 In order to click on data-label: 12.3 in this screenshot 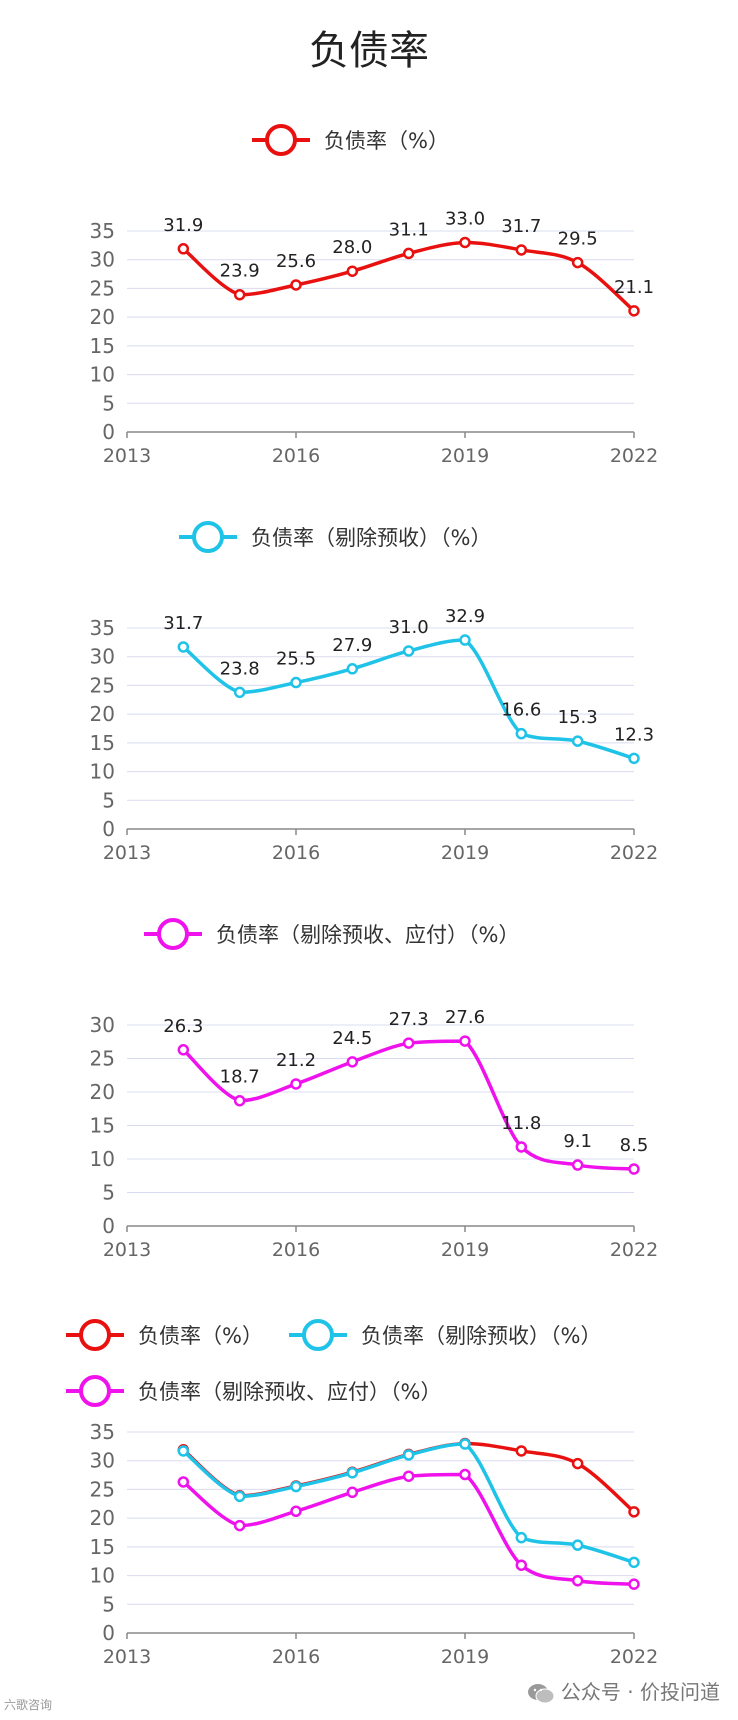, I will do `click(634, 734)`.